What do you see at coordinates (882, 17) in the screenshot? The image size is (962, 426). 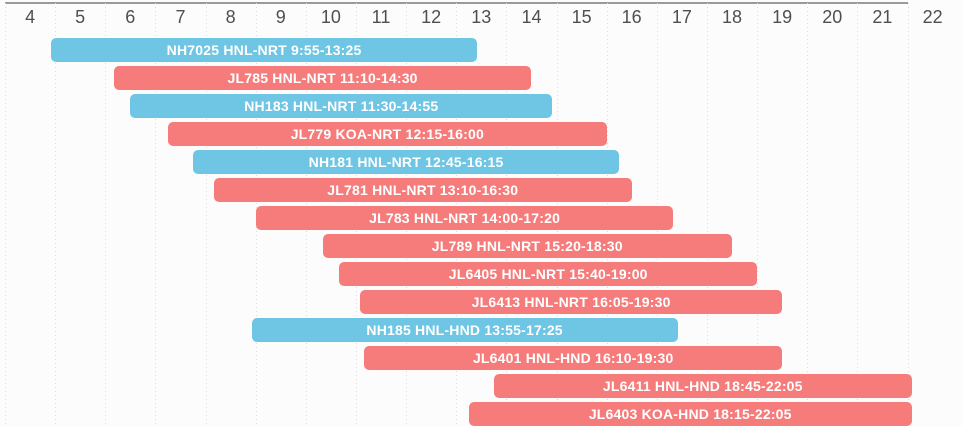 I see `axis-tick-label: 21` at bounding box center [882, 17].